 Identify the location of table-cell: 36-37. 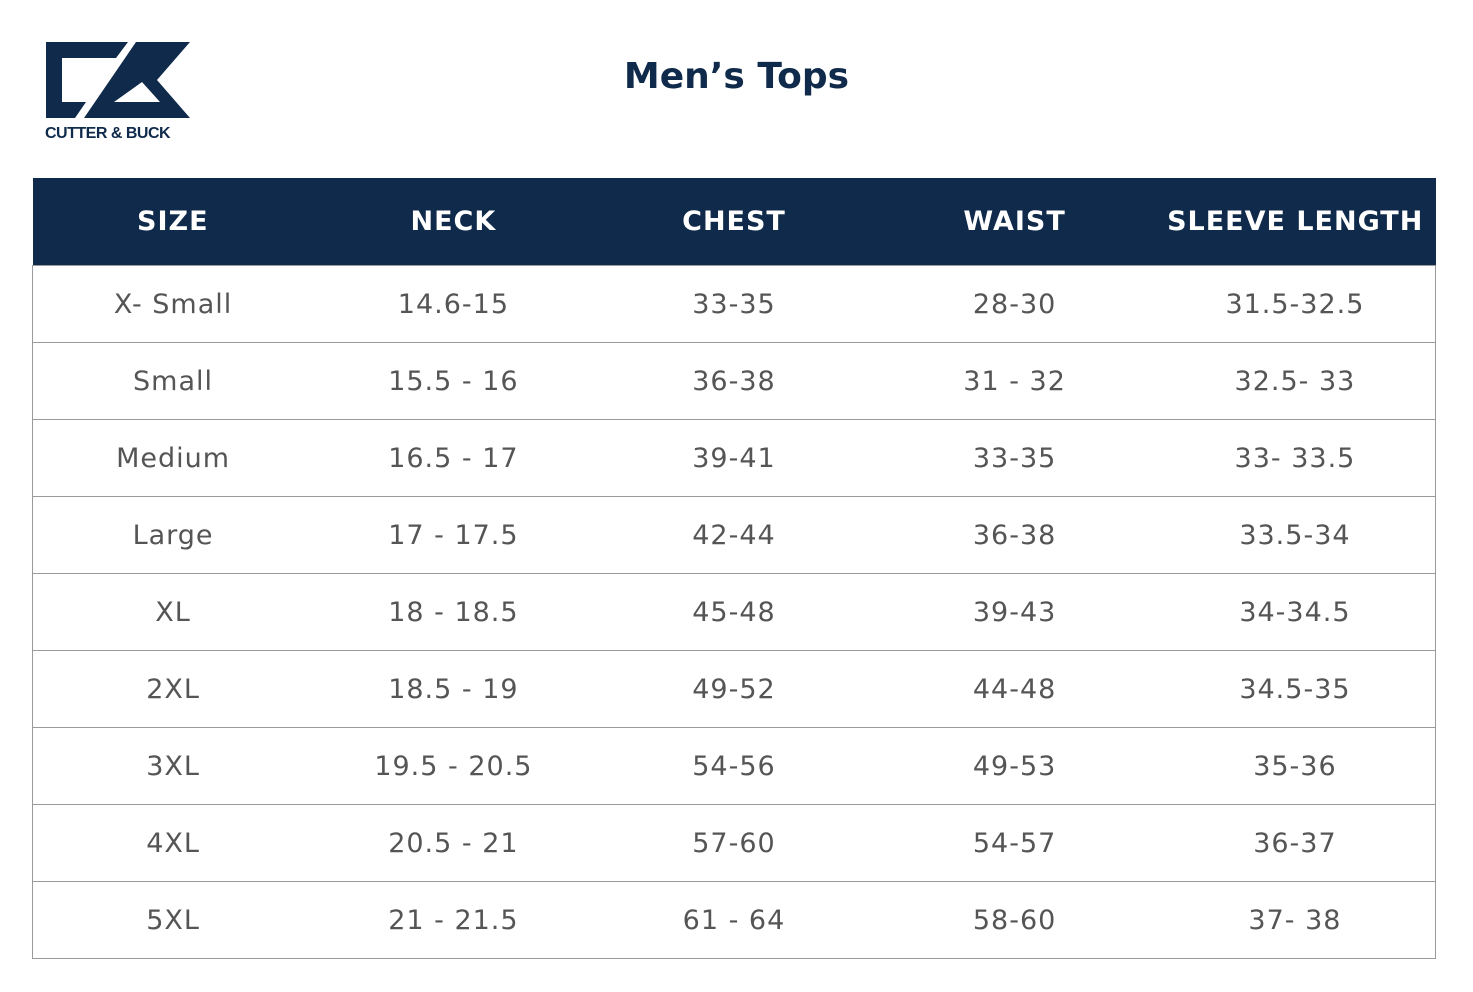
(1295, 843).